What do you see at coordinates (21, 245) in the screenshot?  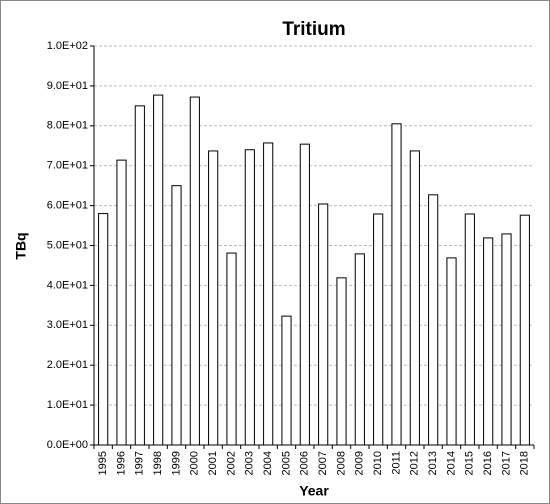 I see `y-axis-title: TBq` at bounding box center [21, 245].